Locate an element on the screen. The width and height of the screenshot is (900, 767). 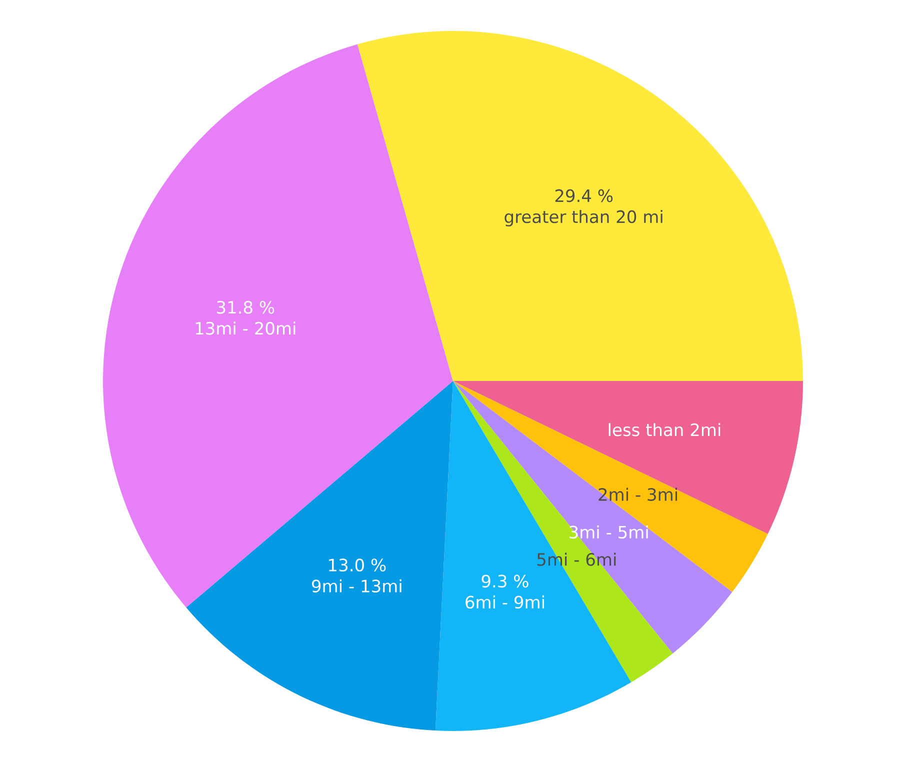
data-label: 9.3 % is located at coordinates (505, 581).